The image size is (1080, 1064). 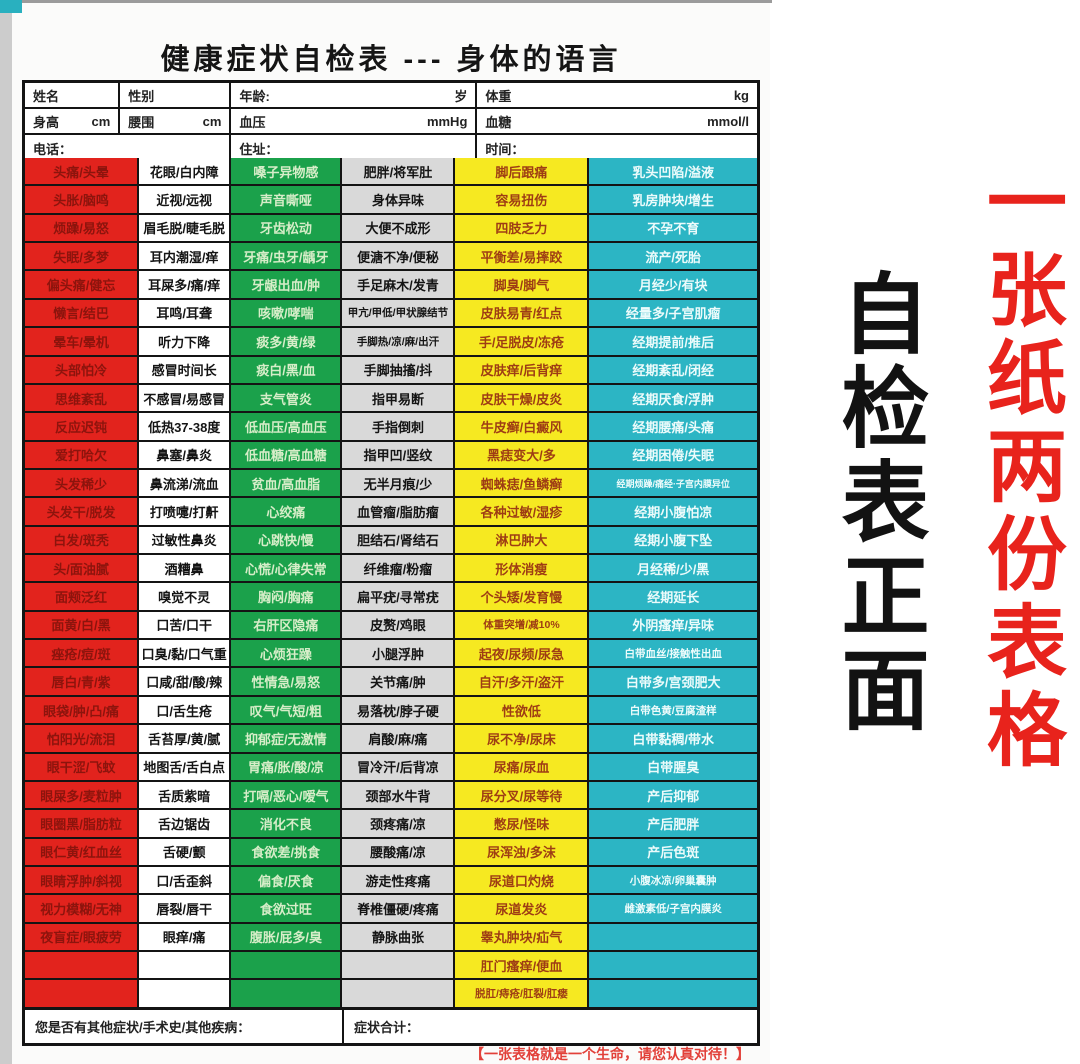 What do you see at coordinates (673, 229) in the screenshot?
I see `symptom-cell: 不孕不育` at bounding box center [673, 229].